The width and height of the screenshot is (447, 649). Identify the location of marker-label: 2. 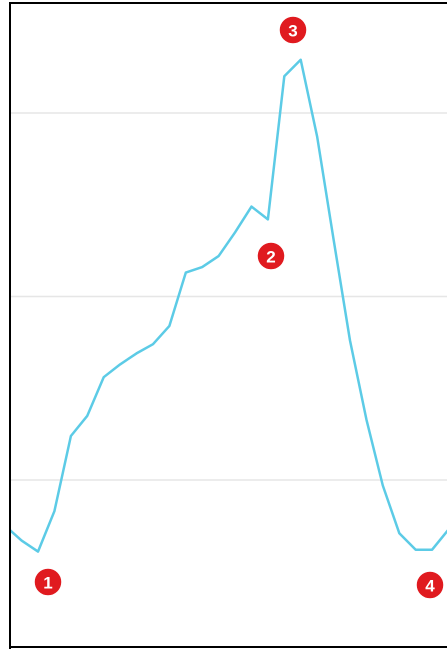
(270, 257).